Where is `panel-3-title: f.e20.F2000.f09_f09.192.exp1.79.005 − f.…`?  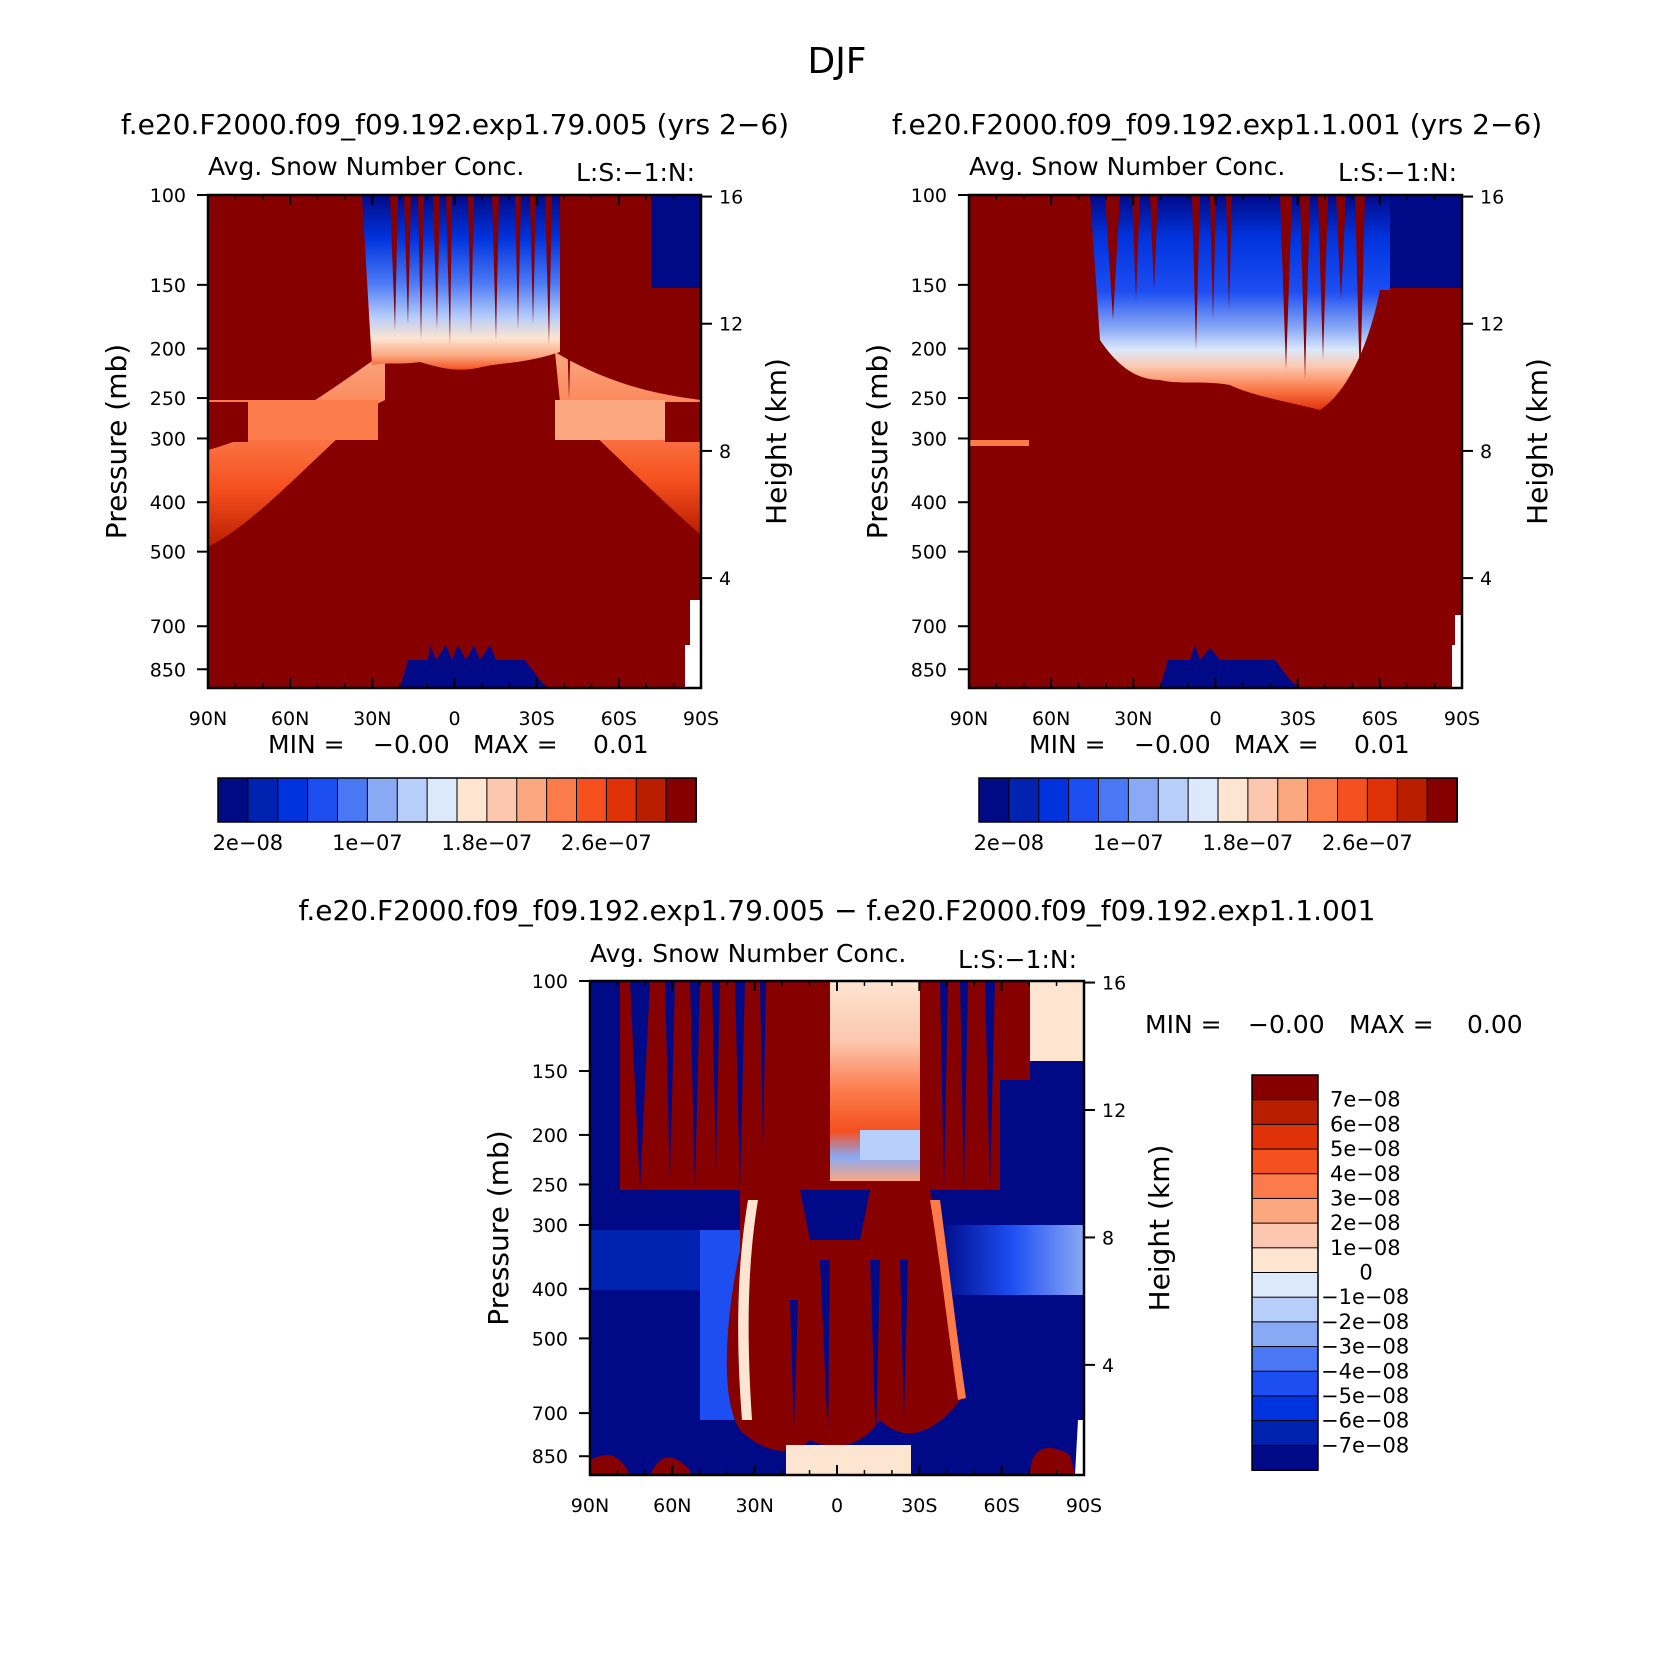
panel-3-title: f.e20.F2000.f09_f09.192.exp1.79.005 − f.… is located at coordinates (837, 910).